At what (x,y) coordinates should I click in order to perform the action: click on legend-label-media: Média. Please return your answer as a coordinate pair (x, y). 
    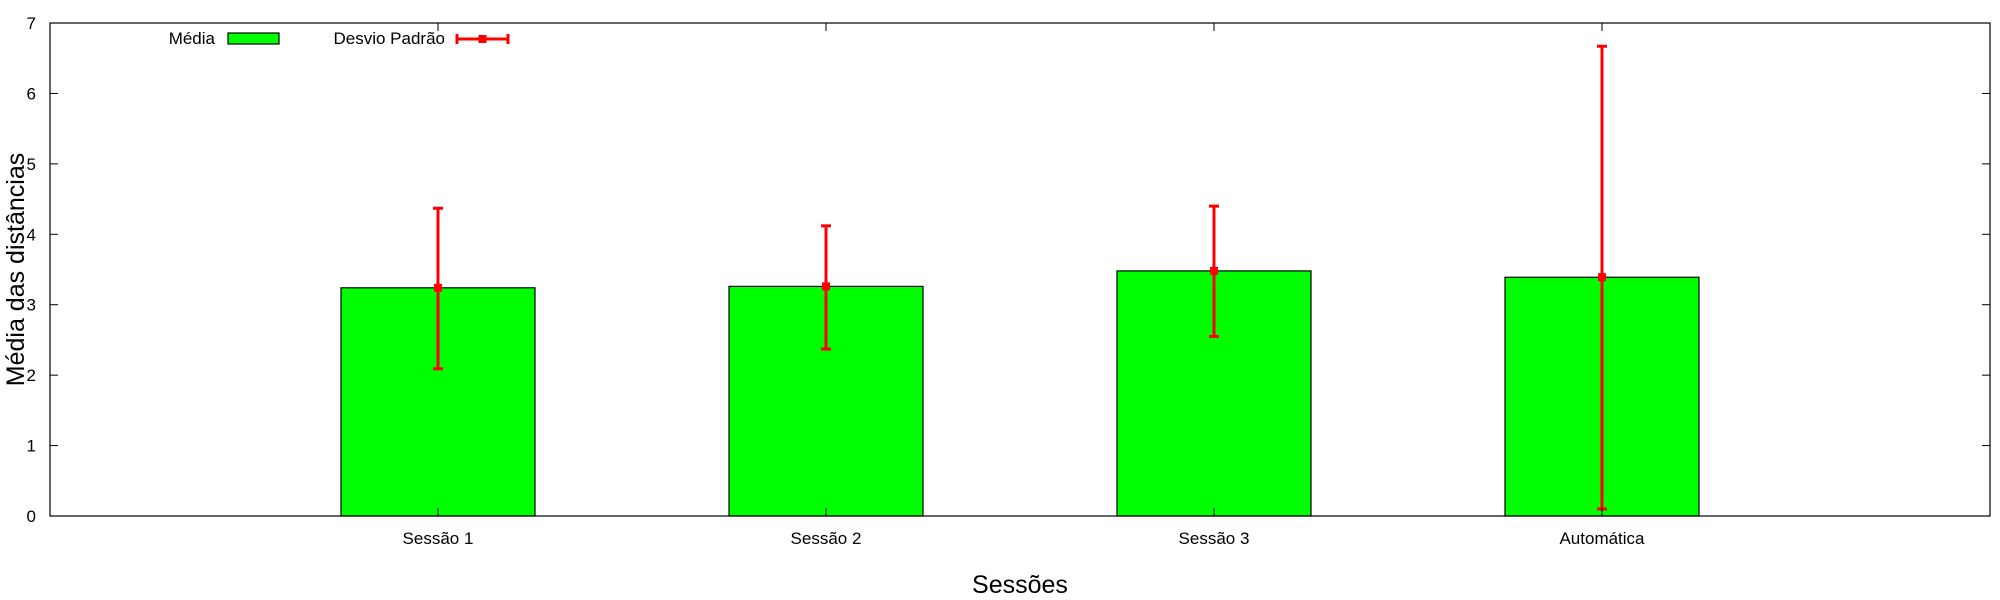
    Looking at the image, I should click on (192, 38).